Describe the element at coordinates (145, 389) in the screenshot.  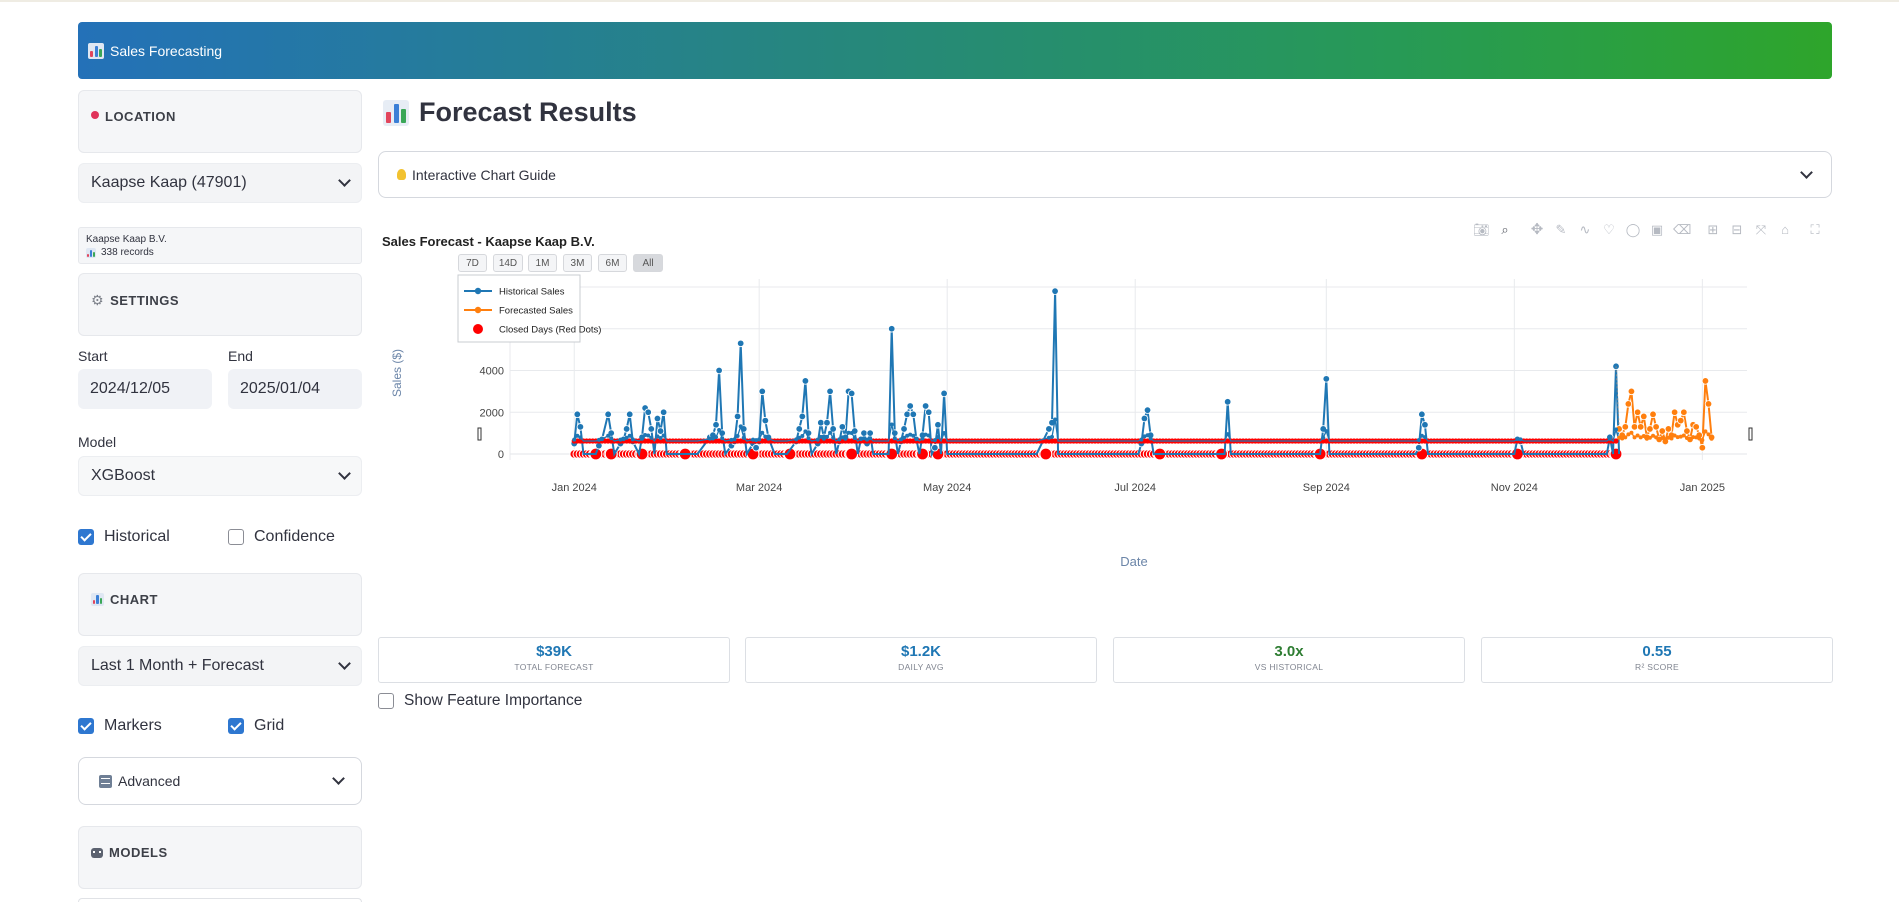
I see `start-date-input: 2024/12/05` at that location.